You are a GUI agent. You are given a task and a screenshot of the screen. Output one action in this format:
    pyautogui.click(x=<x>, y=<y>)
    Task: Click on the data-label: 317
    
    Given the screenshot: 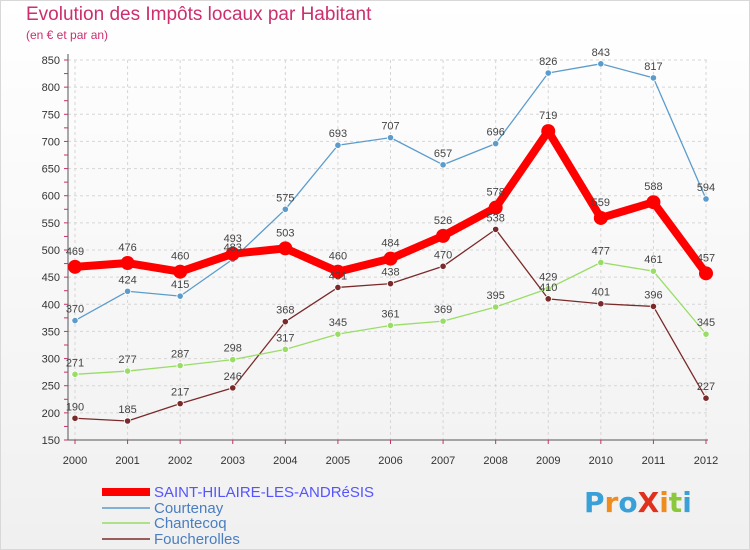 What is the action you would take?
    pyautogui.click(x=285, y=338)
    